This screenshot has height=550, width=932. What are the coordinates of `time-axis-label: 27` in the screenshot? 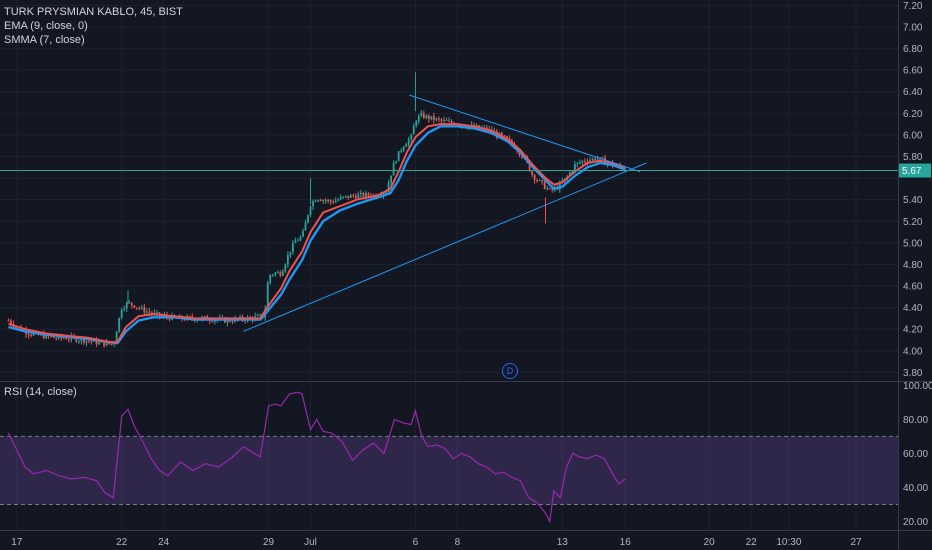 It's located at (856, 542).